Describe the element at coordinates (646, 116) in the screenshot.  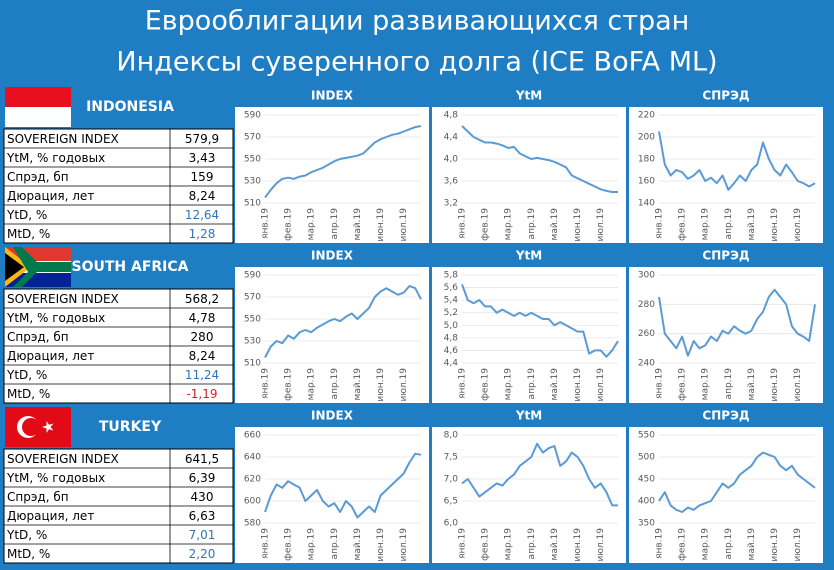
I see `y-tick-label: 220` at that location.